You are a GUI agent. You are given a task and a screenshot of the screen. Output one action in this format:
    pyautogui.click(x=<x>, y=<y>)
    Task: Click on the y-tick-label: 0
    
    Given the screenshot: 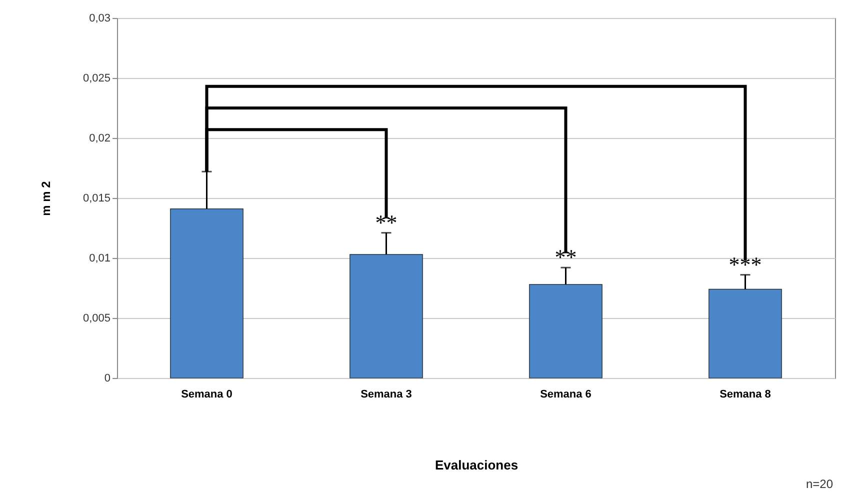 What is the action you would take?
    pyautogui.click(x=107, y=378)
    